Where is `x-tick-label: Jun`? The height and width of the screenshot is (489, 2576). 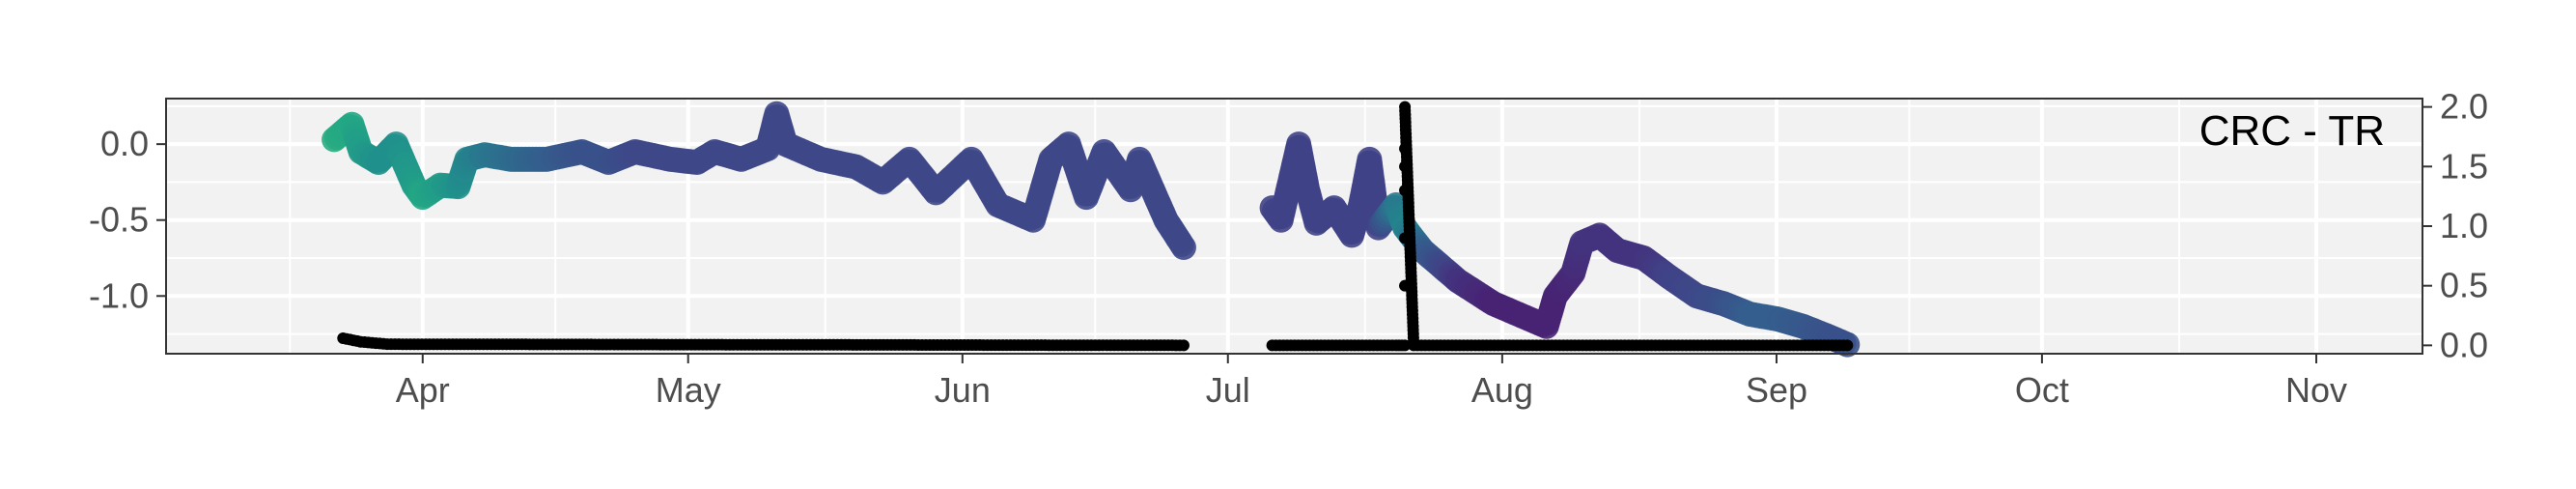 x-tick-label: Jun is located at coordinates (963, 390).